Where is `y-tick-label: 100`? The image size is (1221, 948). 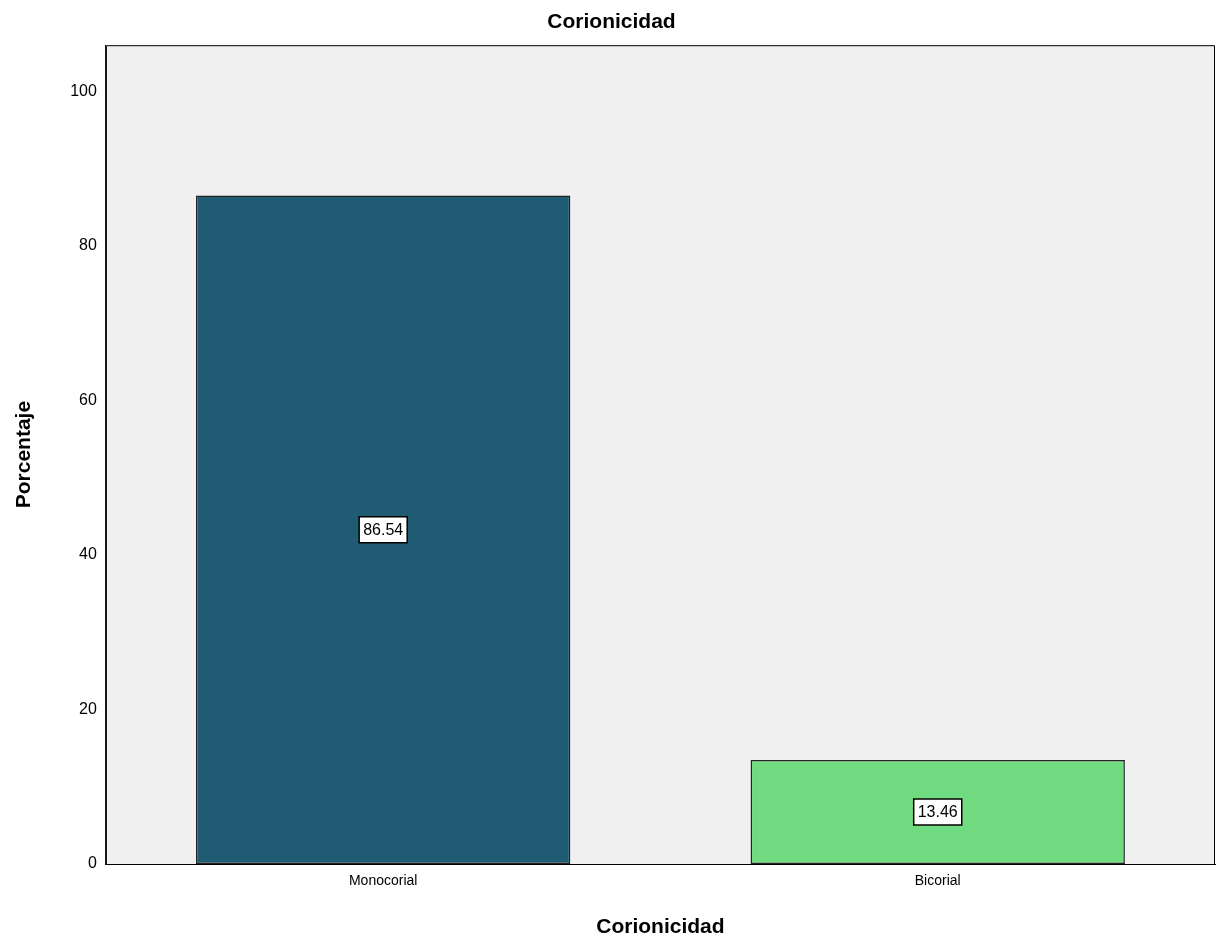
y-tick-label: 100 is located at coordinates (83, 90).